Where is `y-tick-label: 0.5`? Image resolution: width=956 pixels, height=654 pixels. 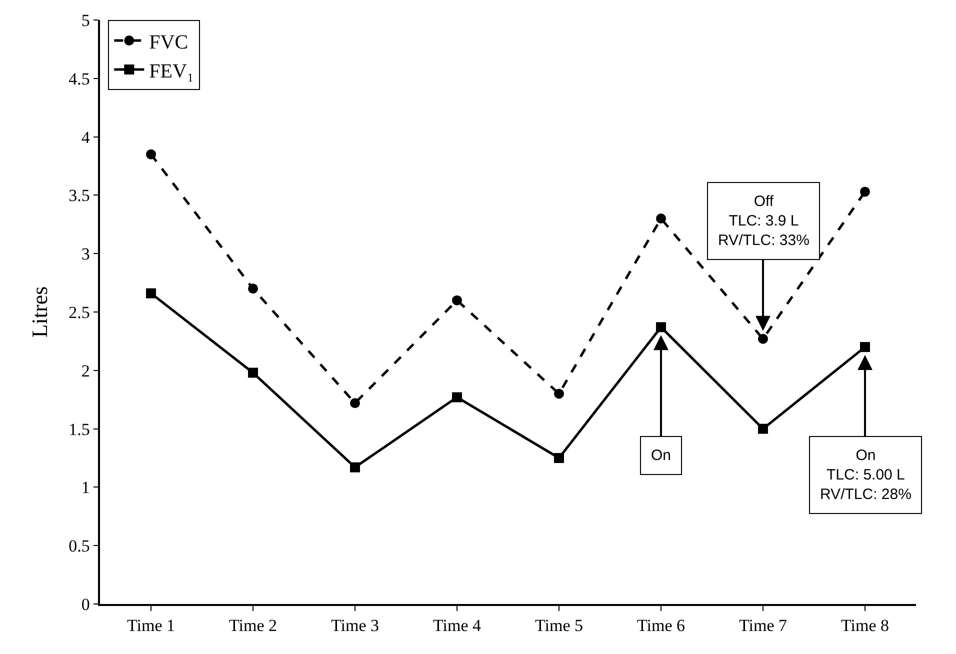
y-tick-label: 0.5 is located at coordinates (79, 546).